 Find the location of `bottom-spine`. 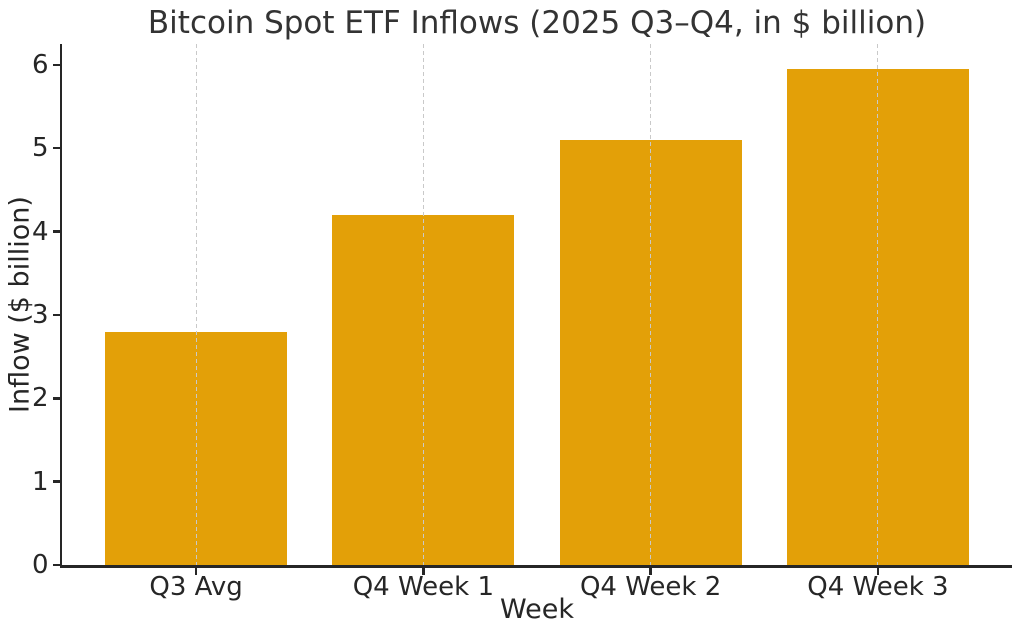

bottom-spine is located at coordinates (535, 566).